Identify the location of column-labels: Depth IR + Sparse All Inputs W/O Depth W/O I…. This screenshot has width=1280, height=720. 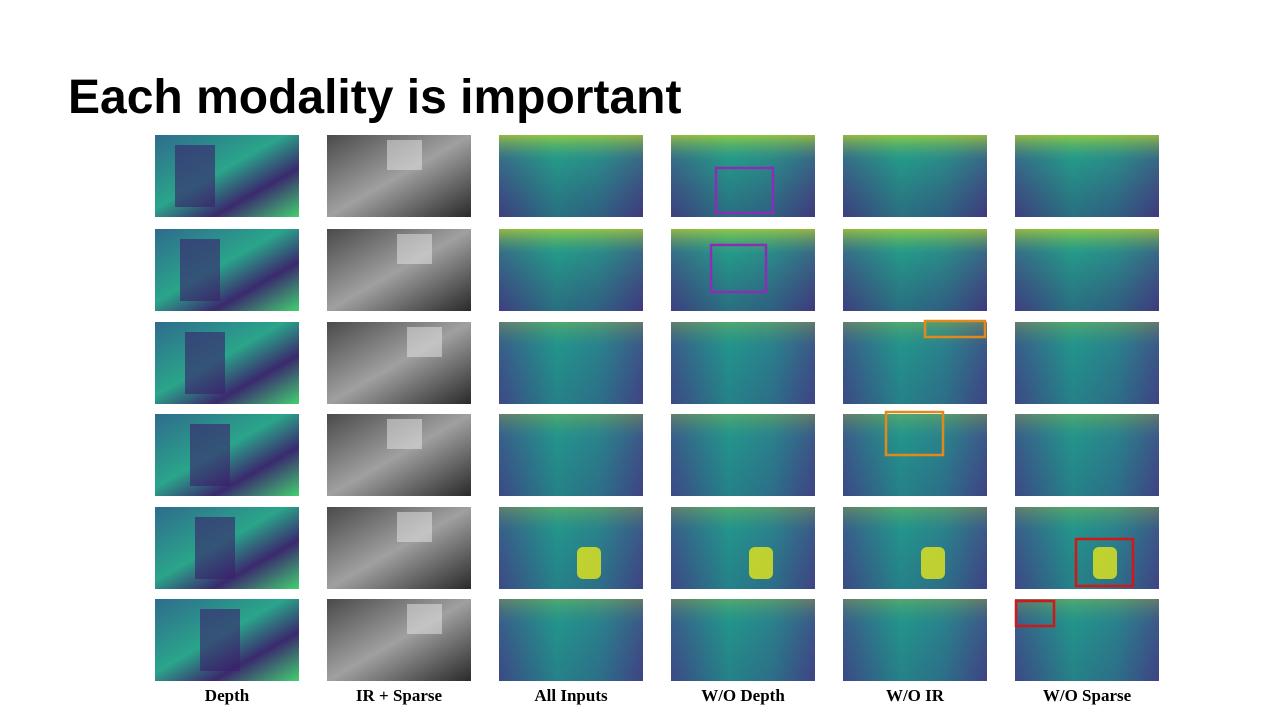
(668, 695).